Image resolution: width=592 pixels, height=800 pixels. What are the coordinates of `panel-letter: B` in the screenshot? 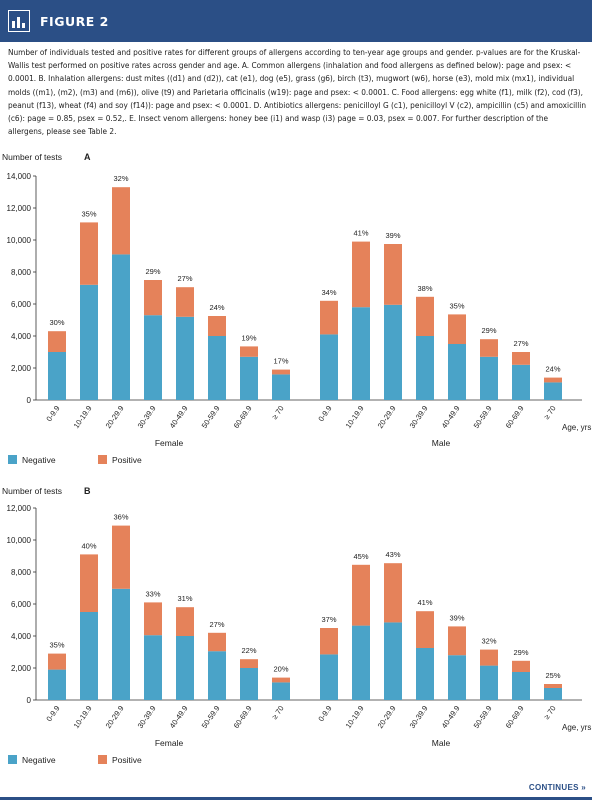 It's located at (87, 491).